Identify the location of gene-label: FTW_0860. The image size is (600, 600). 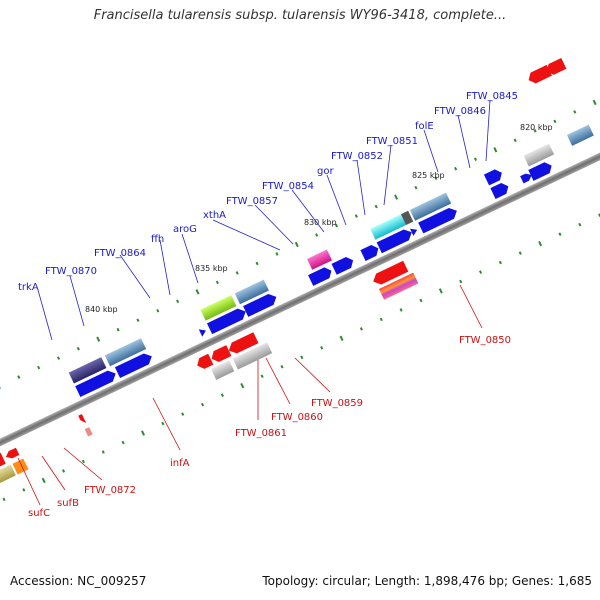
(297, 417).